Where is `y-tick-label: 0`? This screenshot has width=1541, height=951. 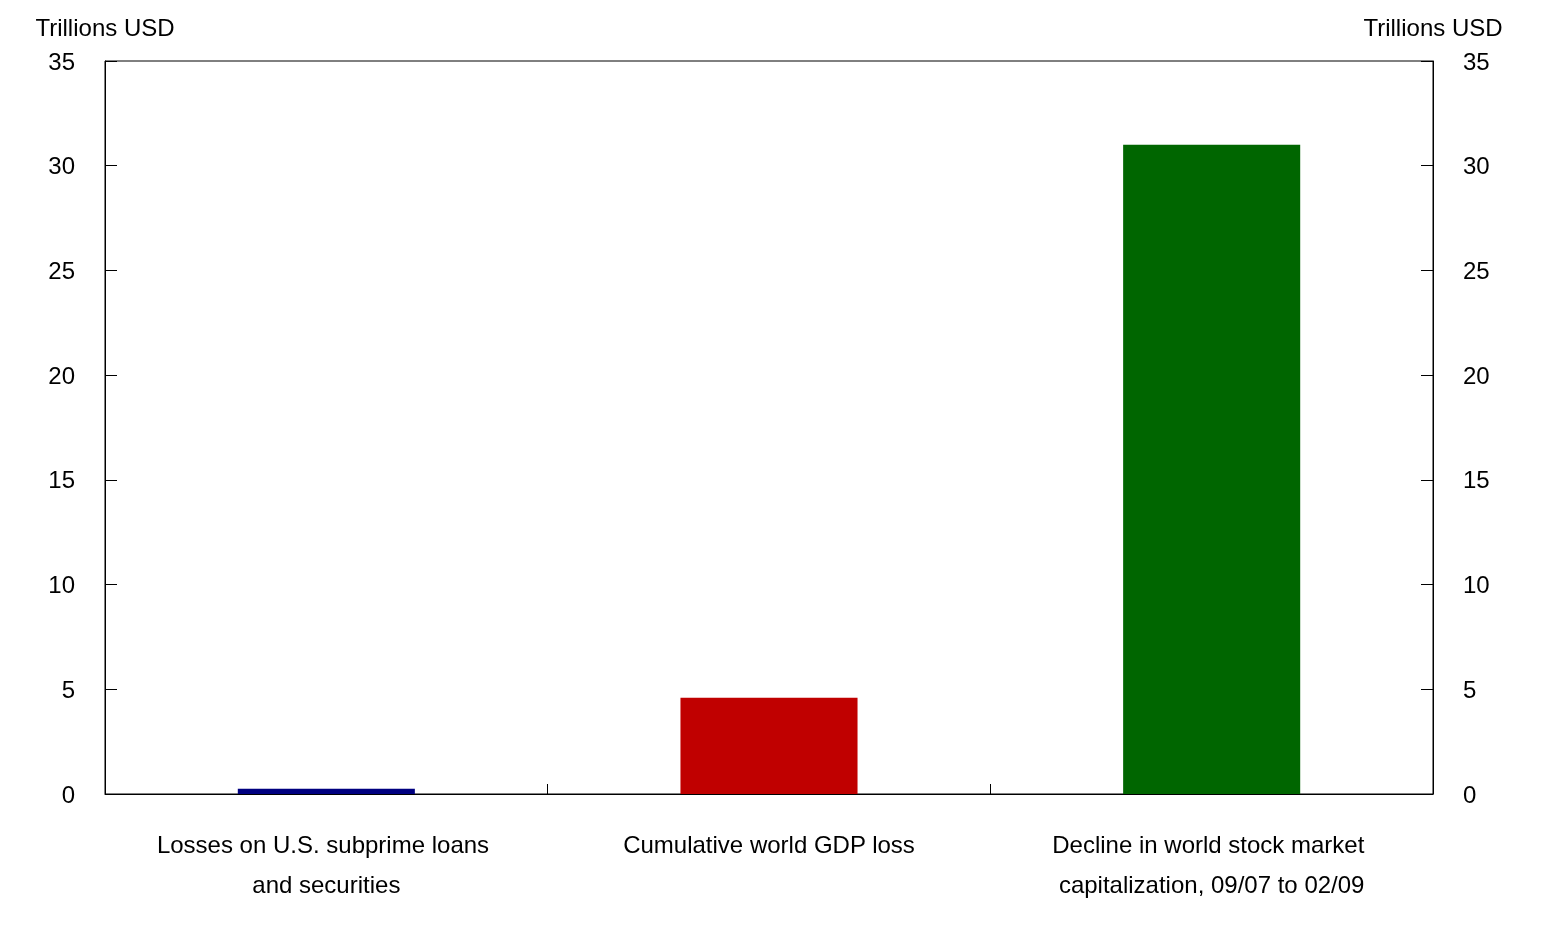
y-tick-label: 0 is located at coordinates (68, 794).